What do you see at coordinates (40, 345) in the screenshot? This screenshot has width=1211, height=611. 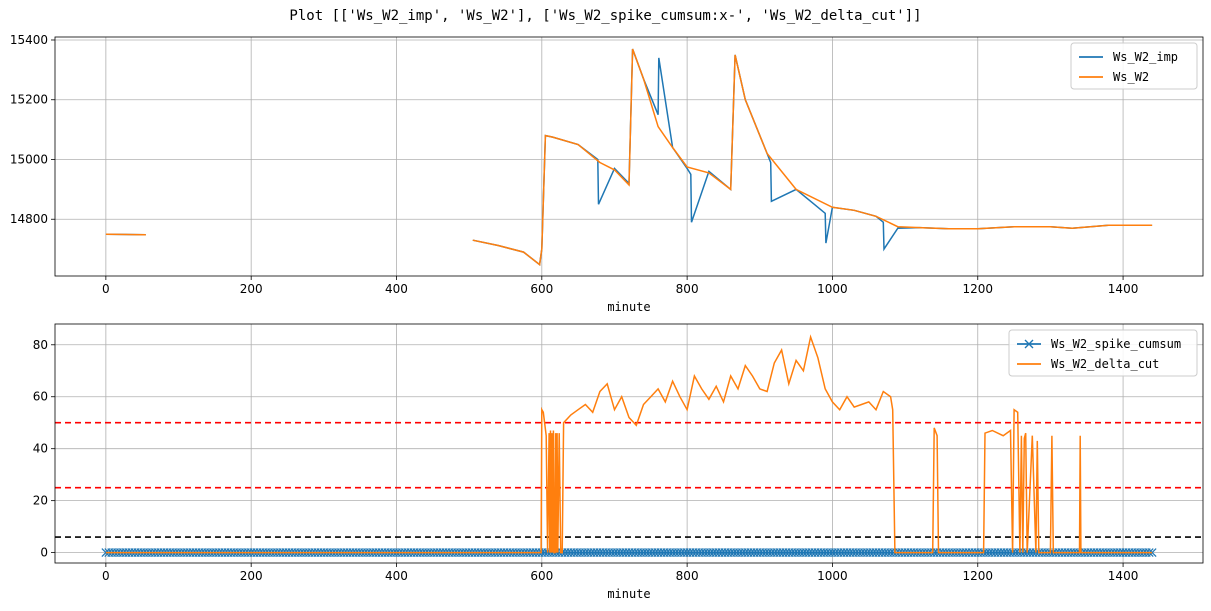 I see `y-tick-label: 80` at bounding box center [40, 345].